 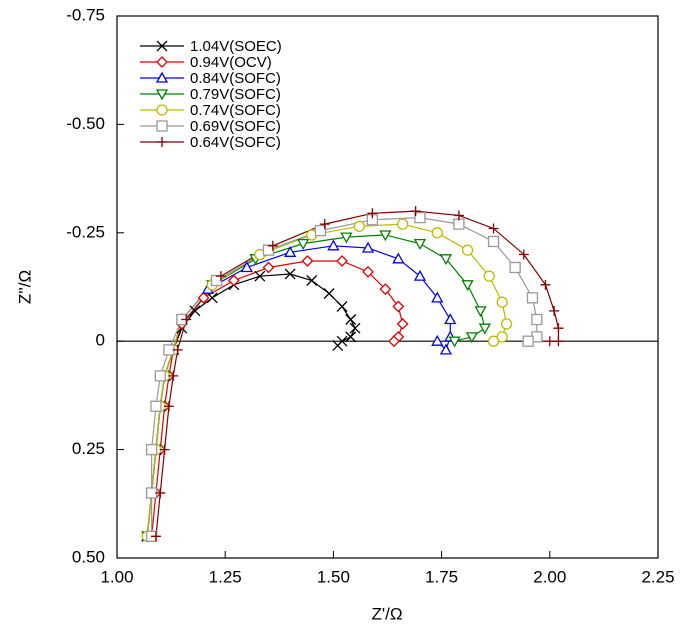 I want to click on x-tick-label: 1.25, so click(x=225, y=576).